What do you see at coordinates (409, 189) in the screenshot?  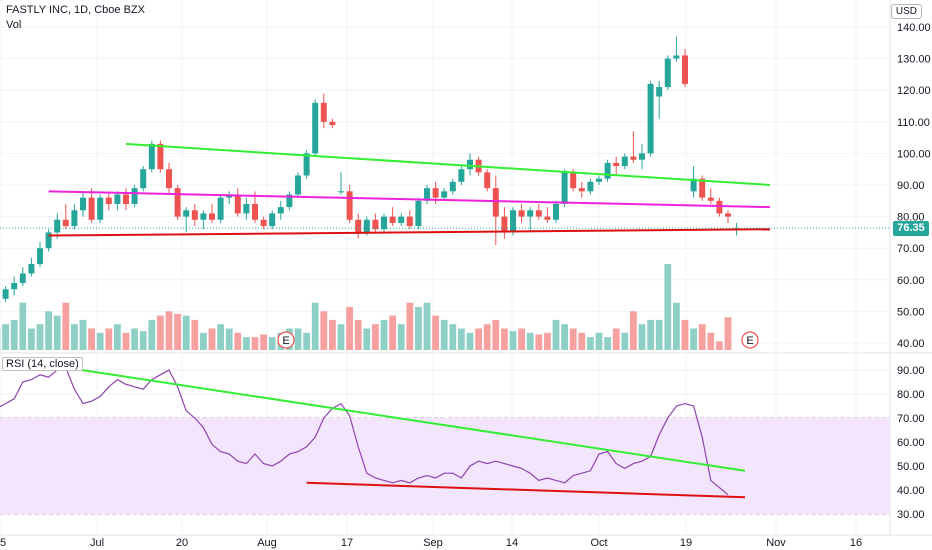 I see `price-trendlines` at bounding box center [409, 189].